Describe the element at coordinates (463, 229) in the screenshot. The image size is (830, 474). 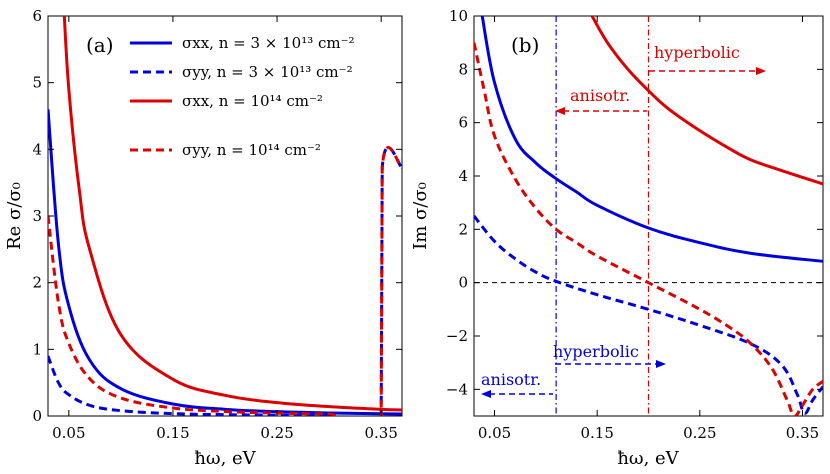
I see `panel-b-ytick-label-3: 2` at that location.